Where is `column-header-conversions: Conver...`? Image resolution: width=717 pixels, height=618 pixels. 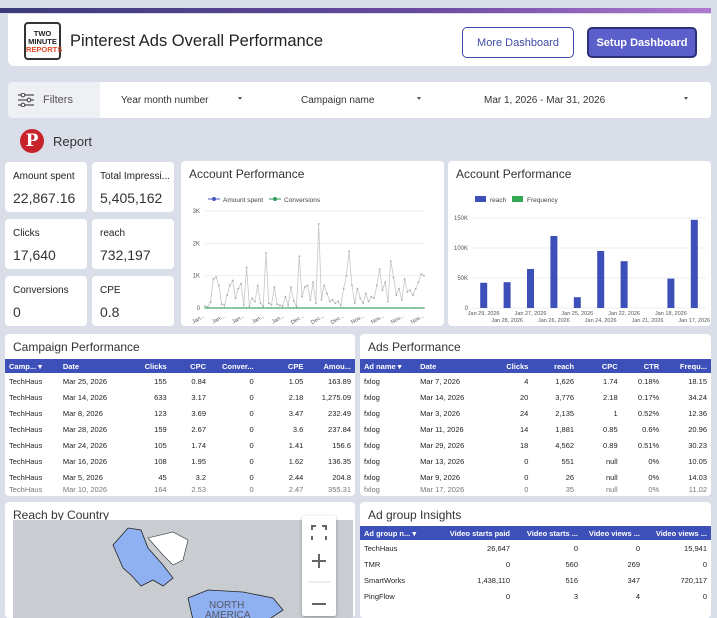
column-header-conversions: Conver... is located at coordinates (234, 366).